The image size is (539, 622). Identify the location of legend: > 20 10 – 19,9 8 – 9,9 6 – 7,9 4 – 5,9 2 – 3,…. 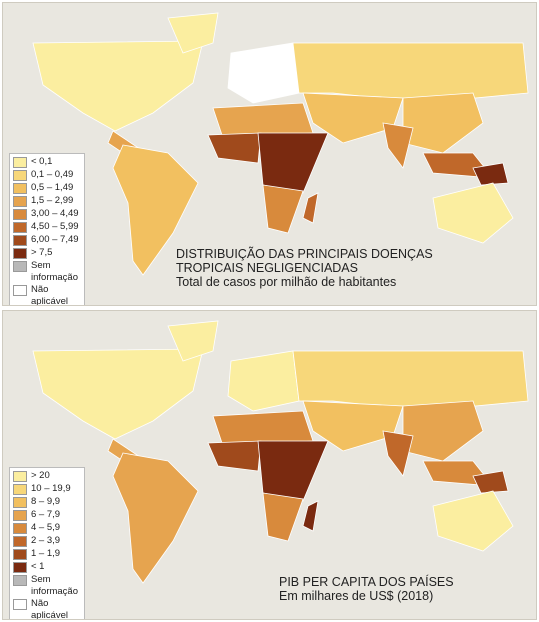
(47, 543).